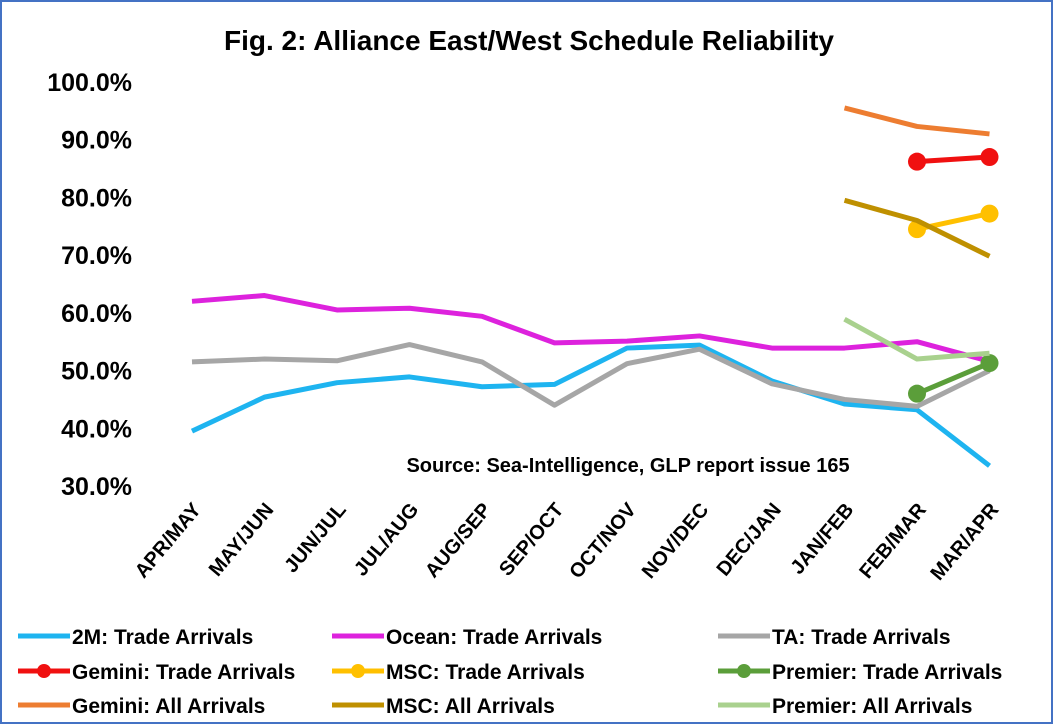 This screenshot has height=727, width=1053. Describe the element at coordinates (386, 539) in the screenshot. I see `x-tick-label: JUL/AUG` at that location.